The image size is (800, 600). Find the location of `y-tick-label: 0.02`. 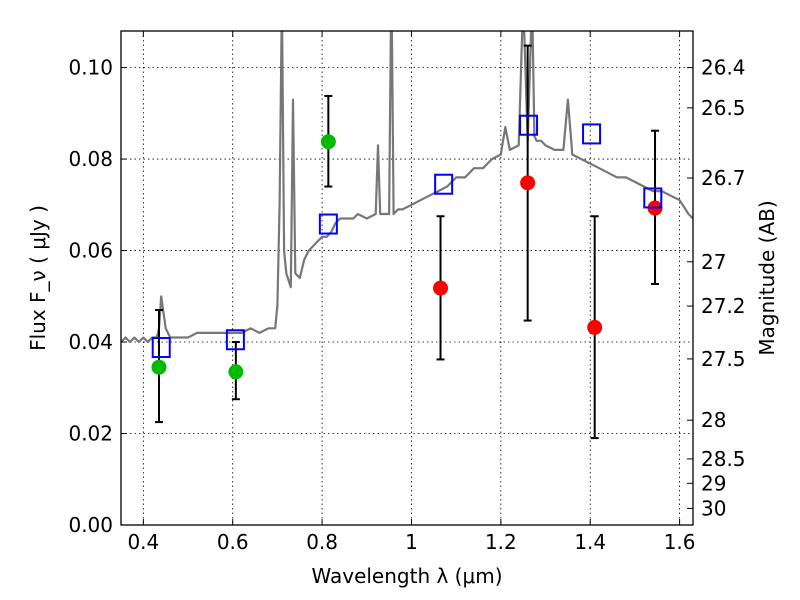

y-tick-label: 0.02 is located at coordinates (90, 434).